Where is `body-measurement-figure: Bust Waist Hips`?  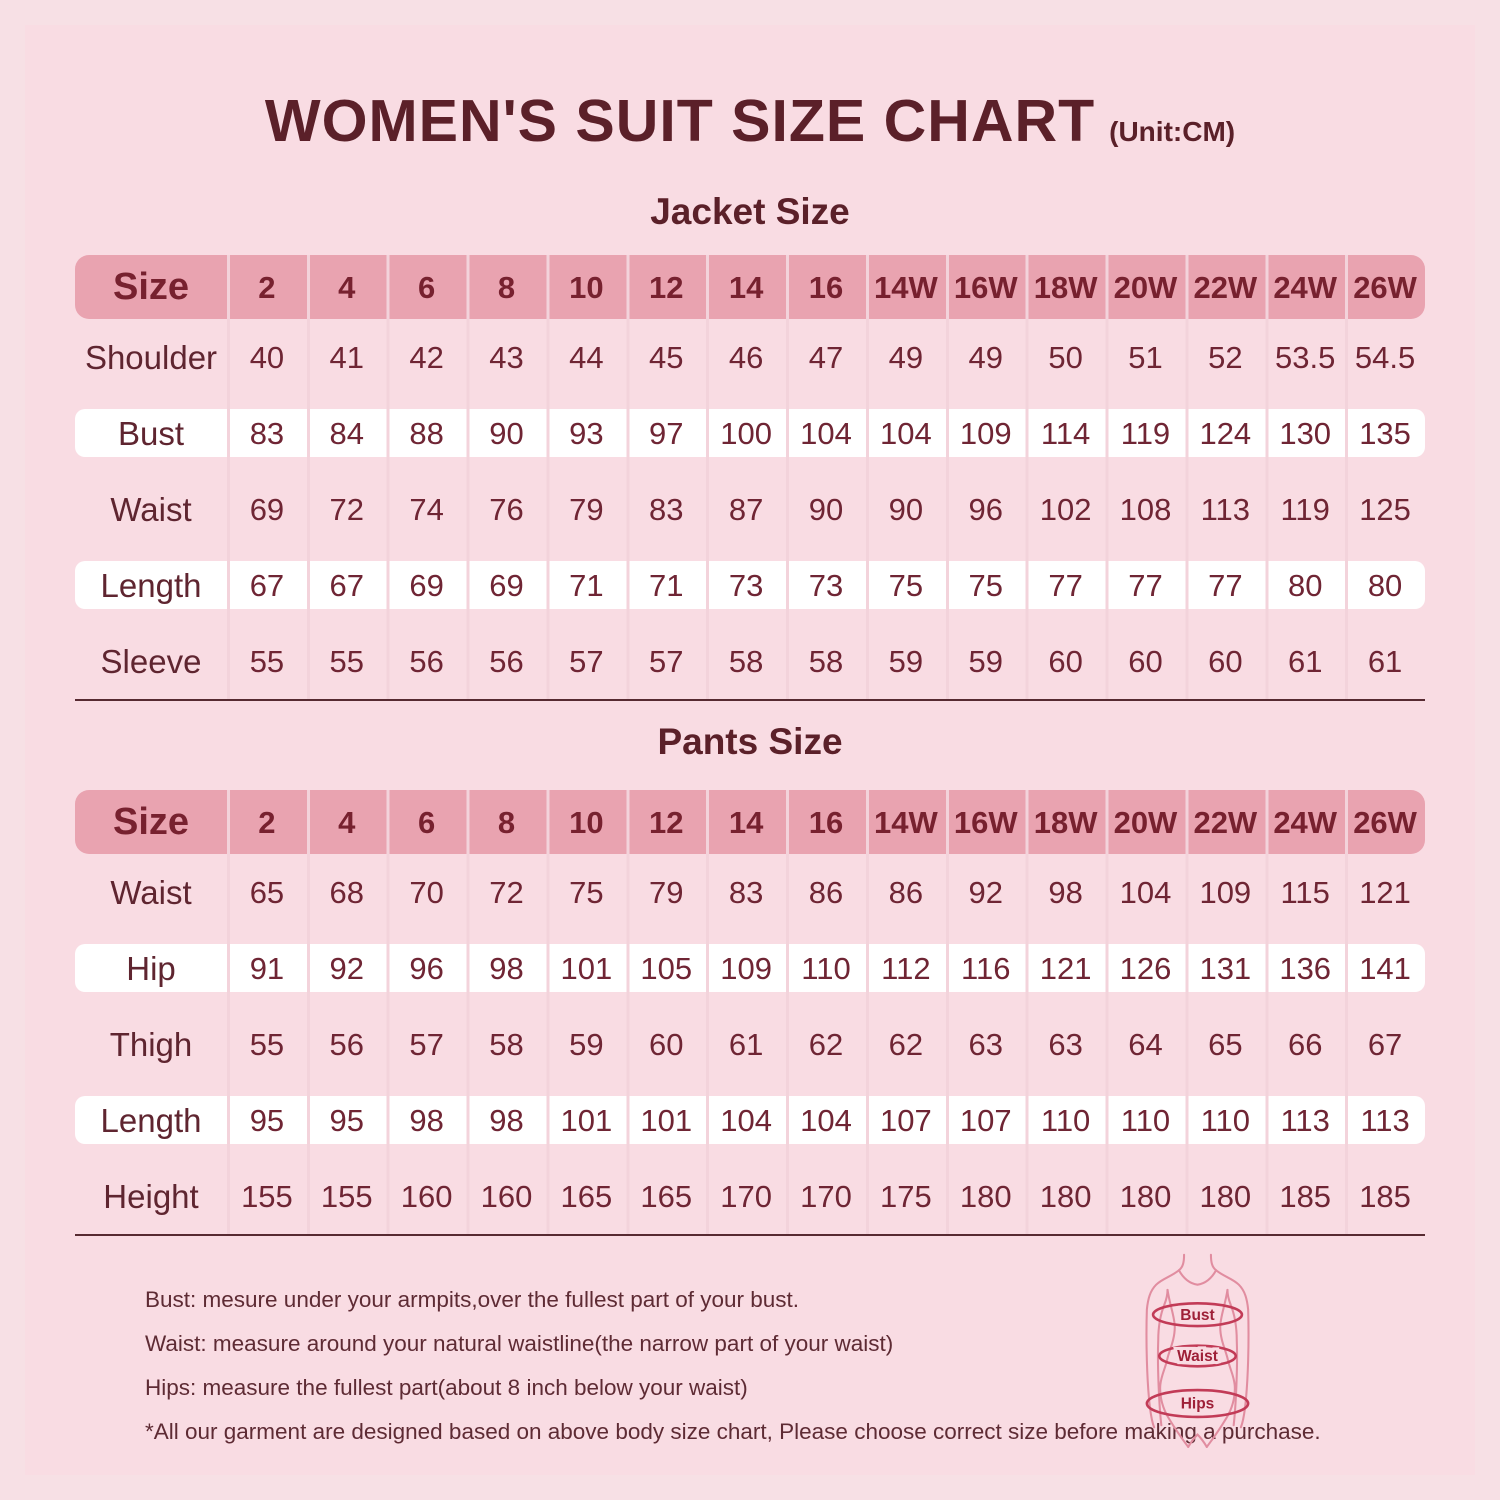 body-measurement-figure: Bust Waist Hips is located at coordinates (1200, 1358).